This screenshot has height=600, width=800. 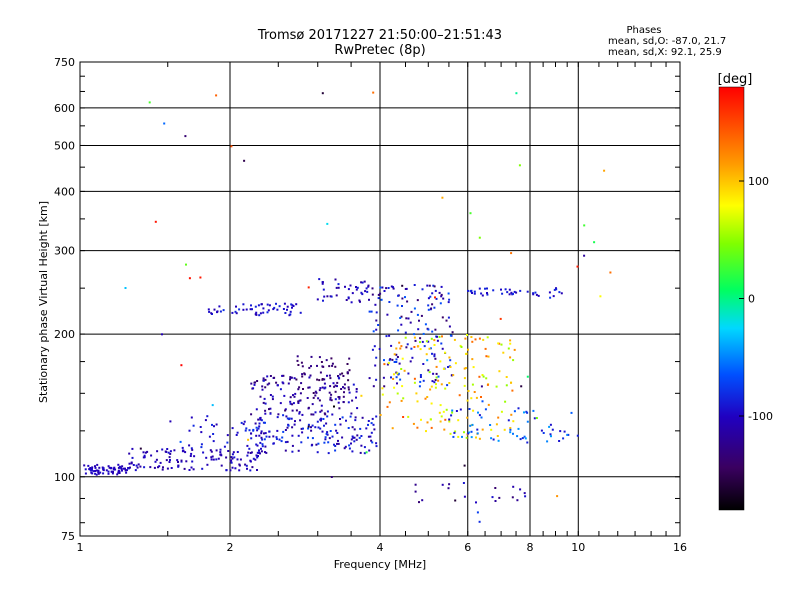 I want to click on y-tick-label: 750, so click(x=64, y=62).